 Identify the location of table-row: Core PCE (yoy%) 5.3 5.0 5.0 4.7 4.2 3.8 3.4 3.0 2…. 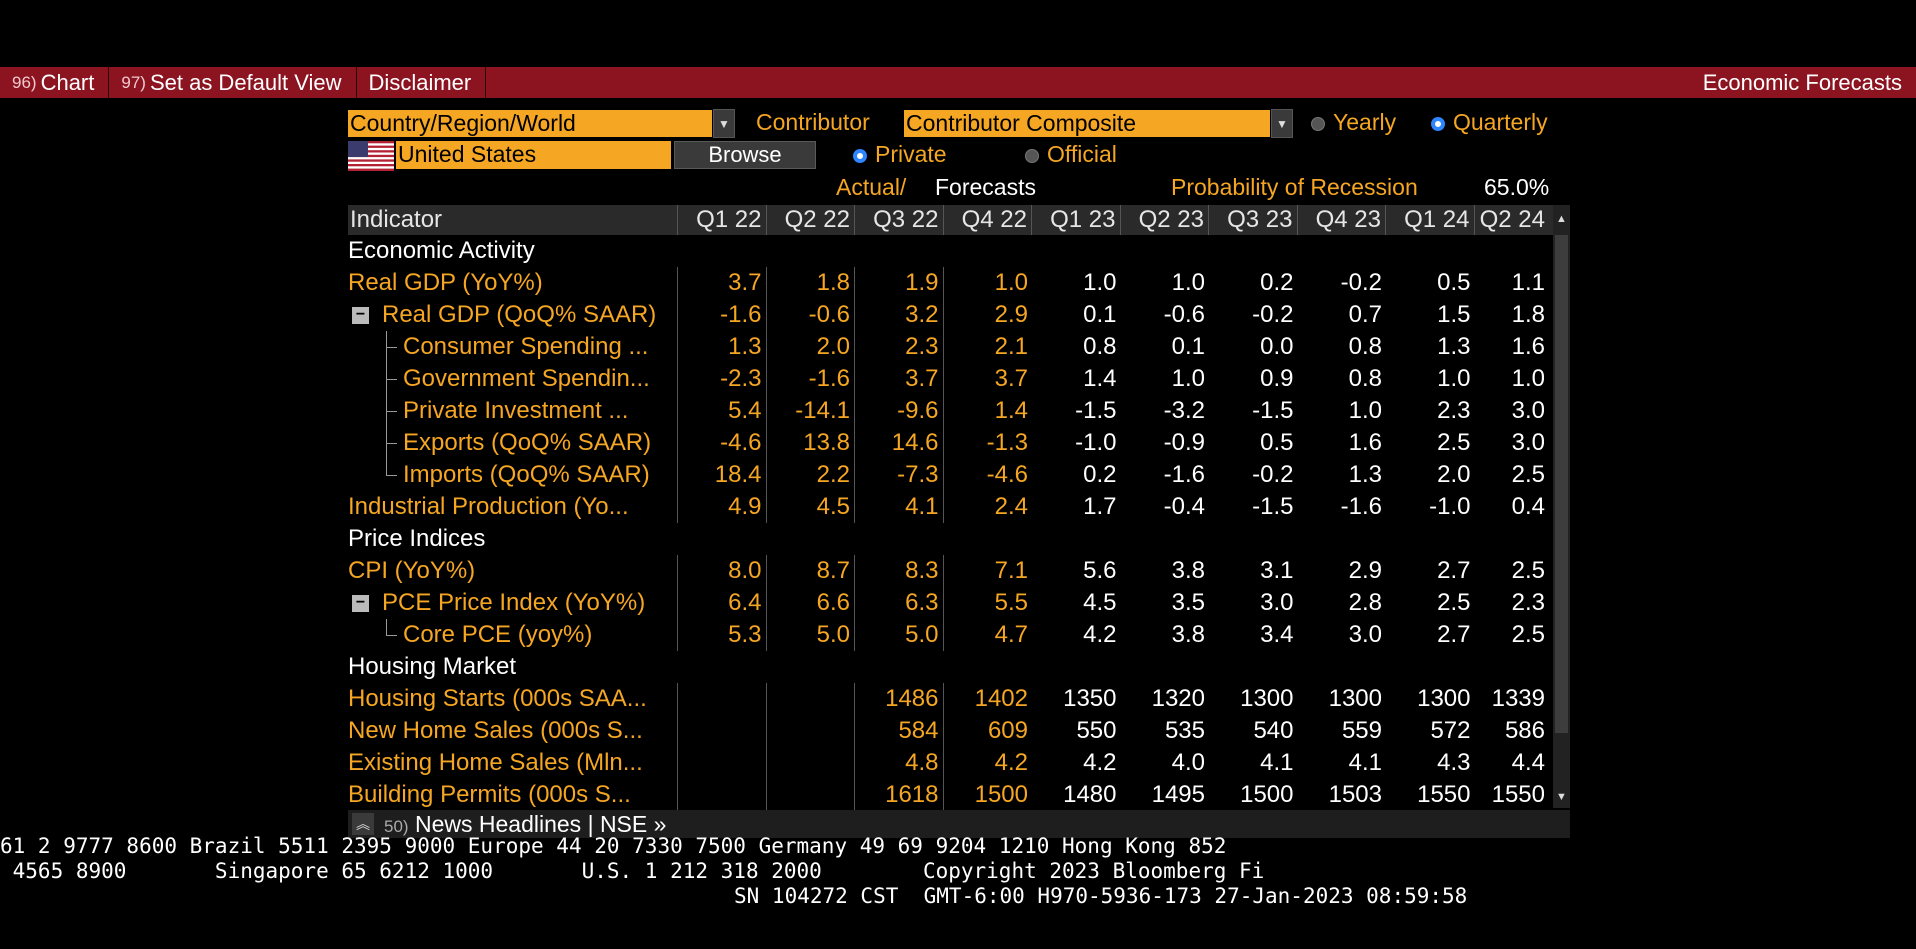
(959, 635).